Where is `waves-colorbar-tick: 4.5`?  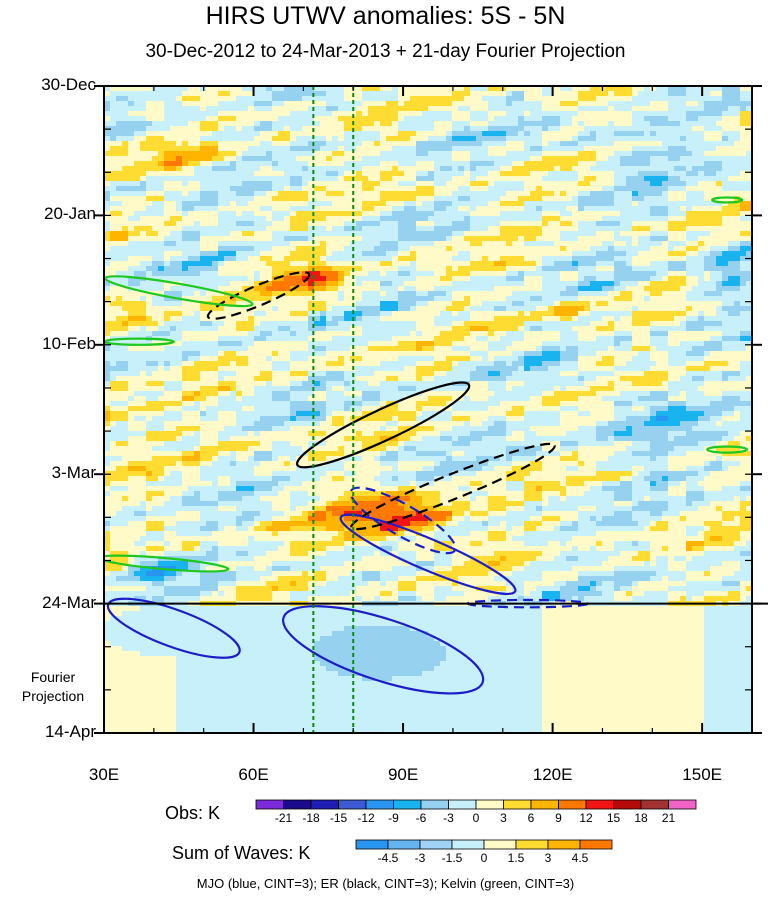 waves-colorbar-tick: 4.5 is located at coordinates (580, 858).